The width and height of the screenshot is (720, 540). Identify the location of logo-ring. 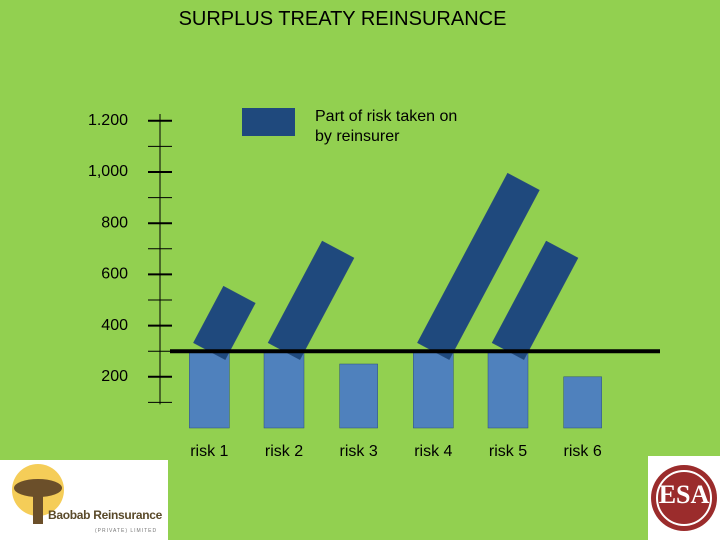
(684, 498).